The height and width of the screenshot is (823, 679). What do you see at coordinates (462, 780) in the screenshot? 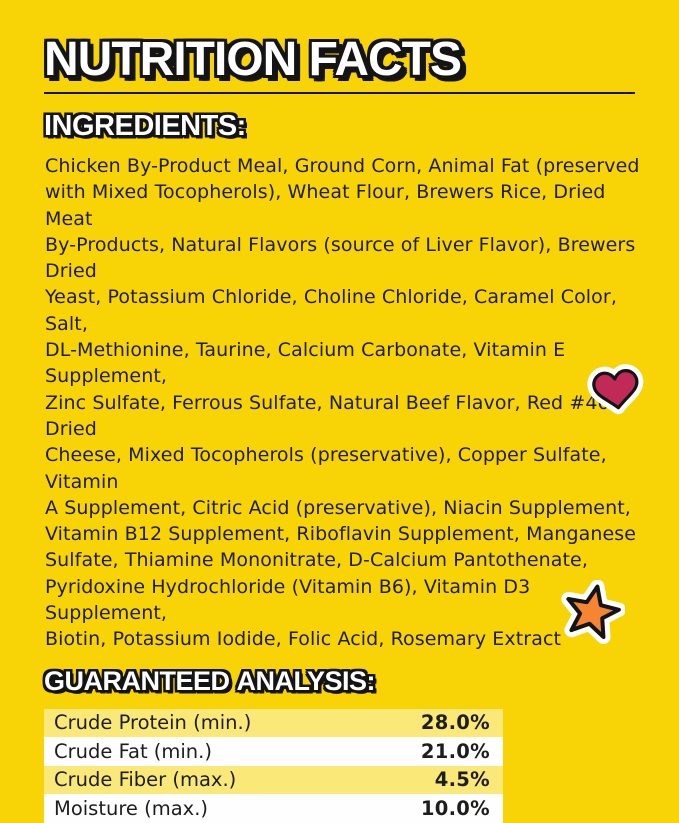
I see `analysis-value: 4.5%` at bounding box center [462, 780].